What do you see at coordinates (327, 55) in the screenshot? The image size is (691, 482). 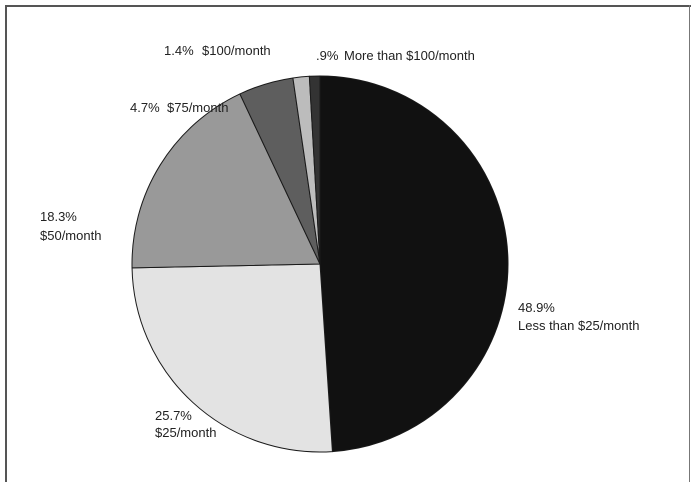 I see `slice-pct-label: .9%` at bounding box center [327, 55].